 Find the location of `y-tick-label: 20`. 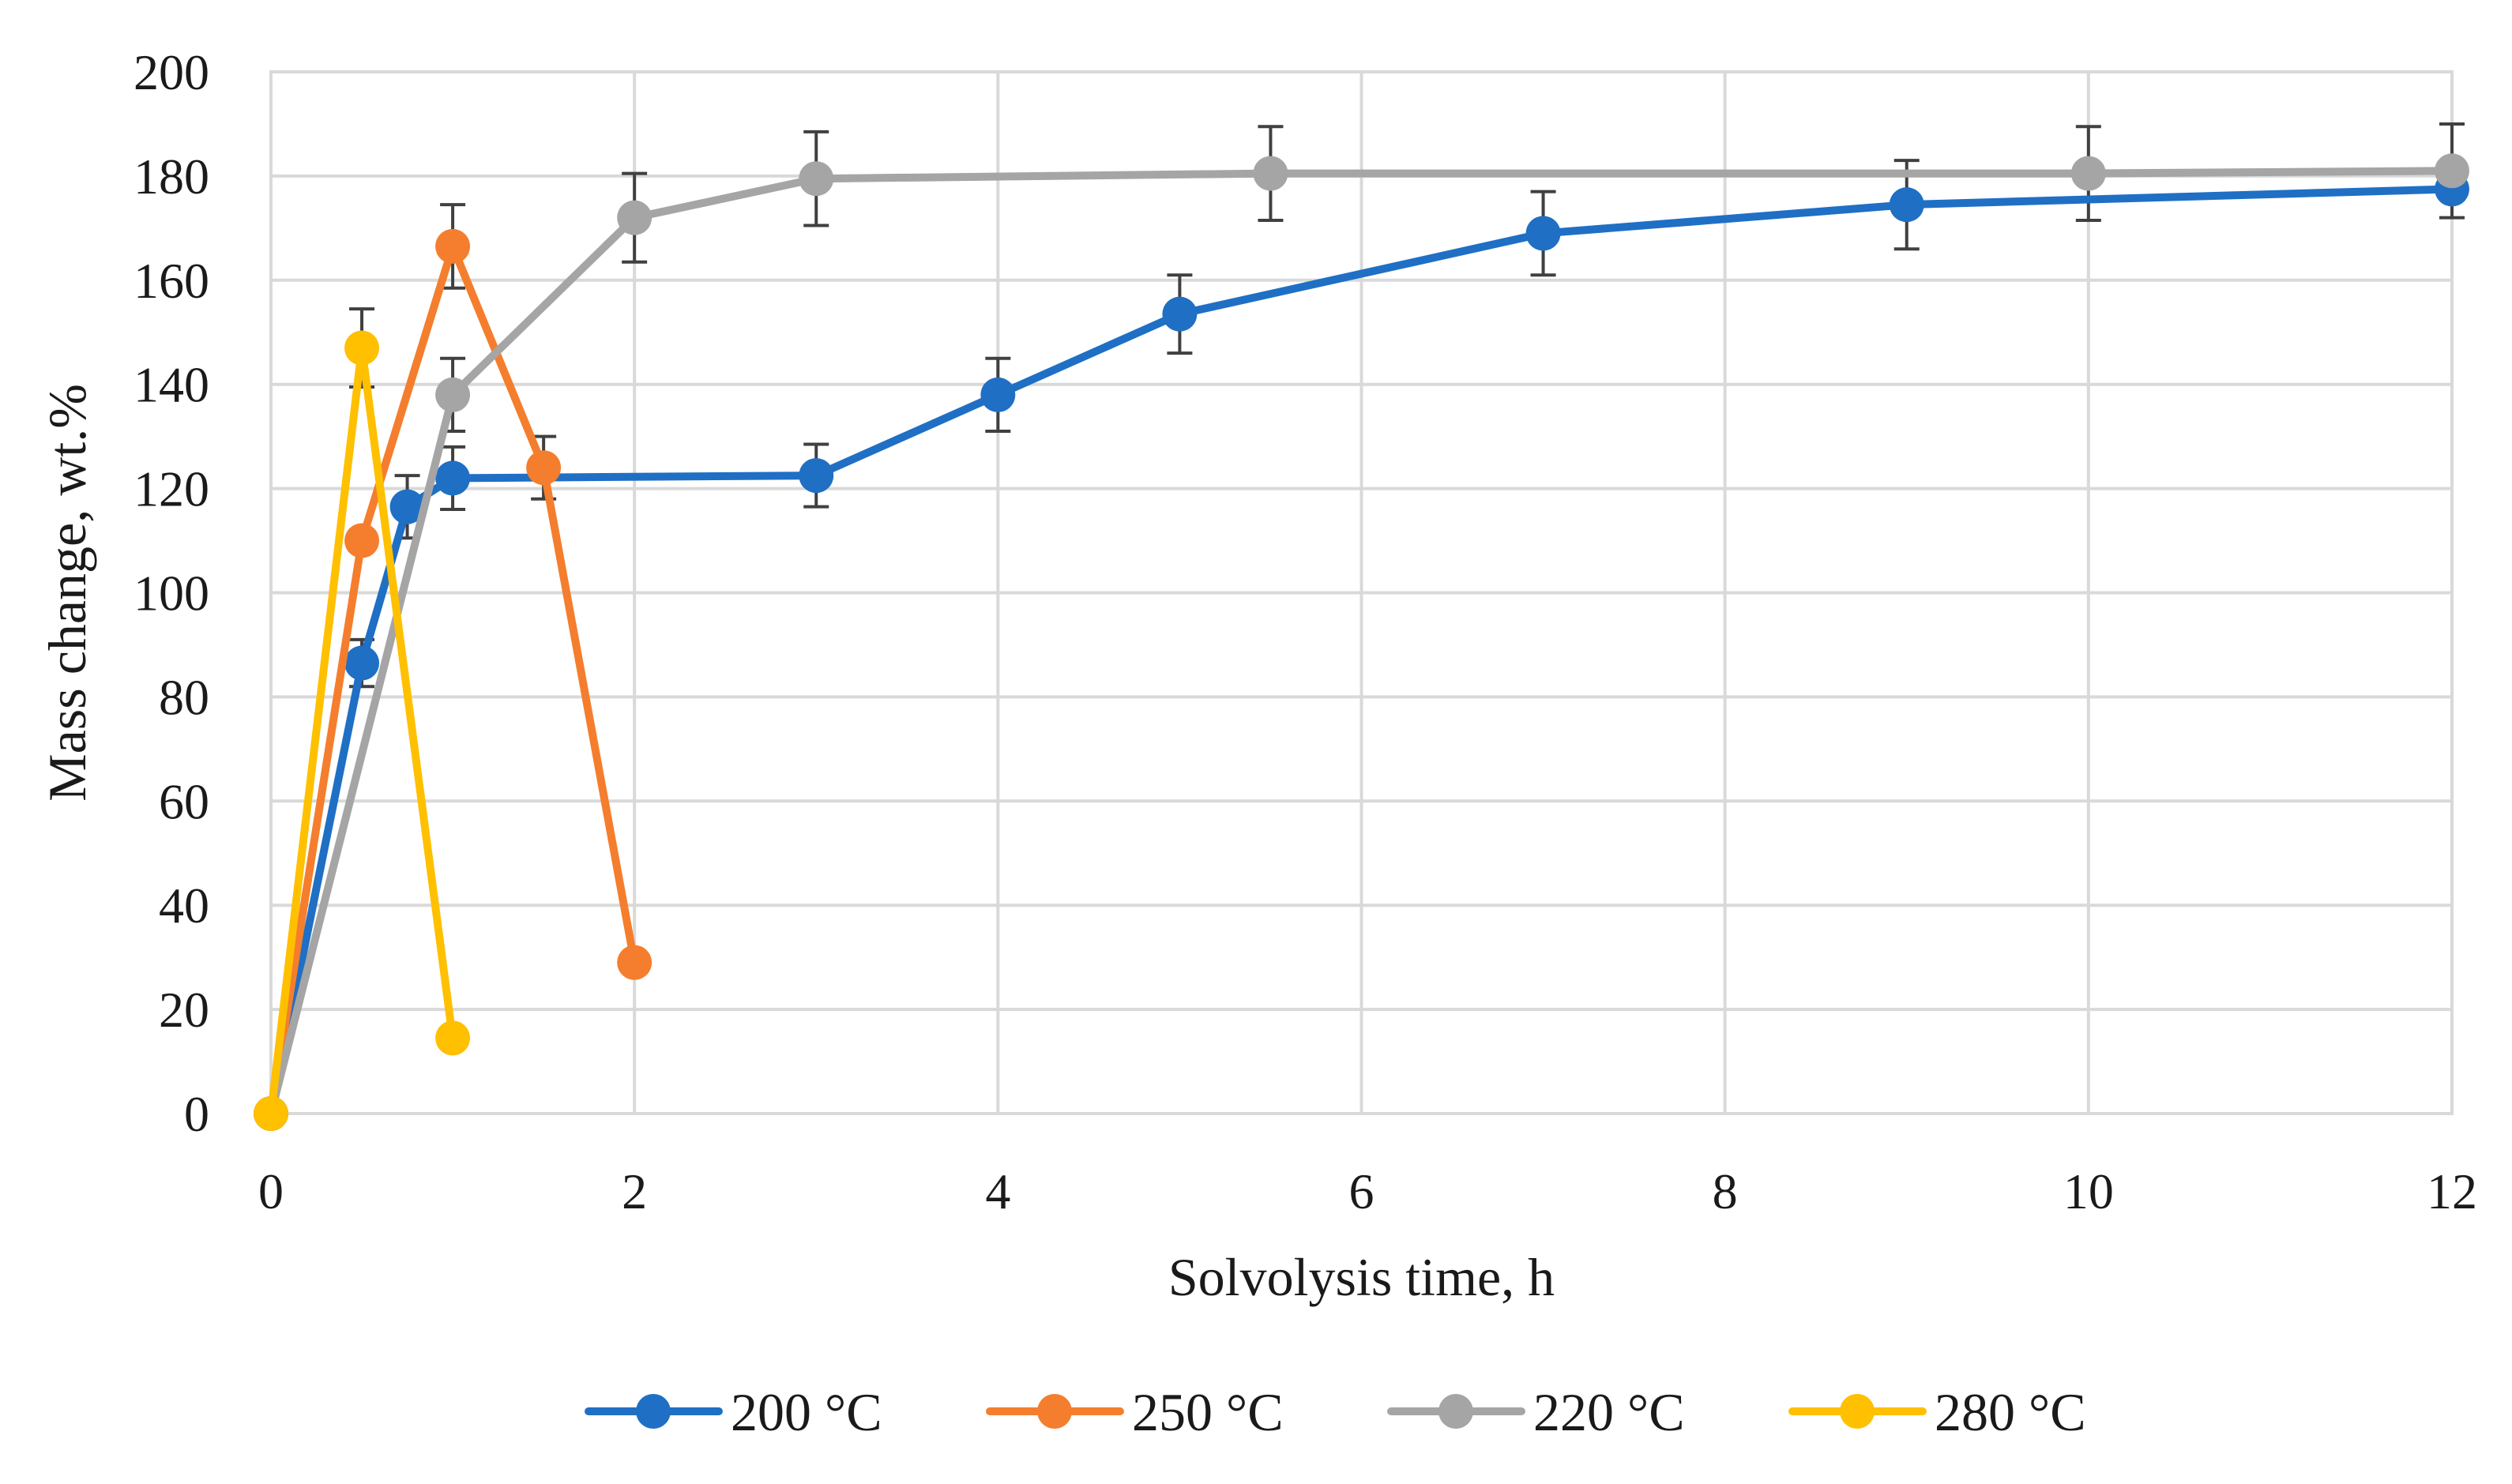

y-tick-label: 20 is located at coordinates (184, 1010).